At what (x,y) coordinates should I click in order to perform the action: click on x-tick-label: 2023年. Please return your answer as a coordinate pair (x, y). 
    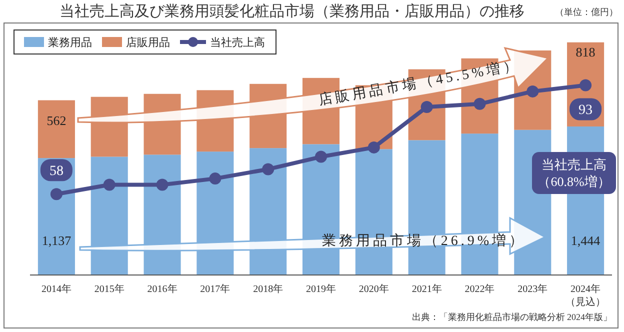
    Looking at the image, I should click on (533, 289).